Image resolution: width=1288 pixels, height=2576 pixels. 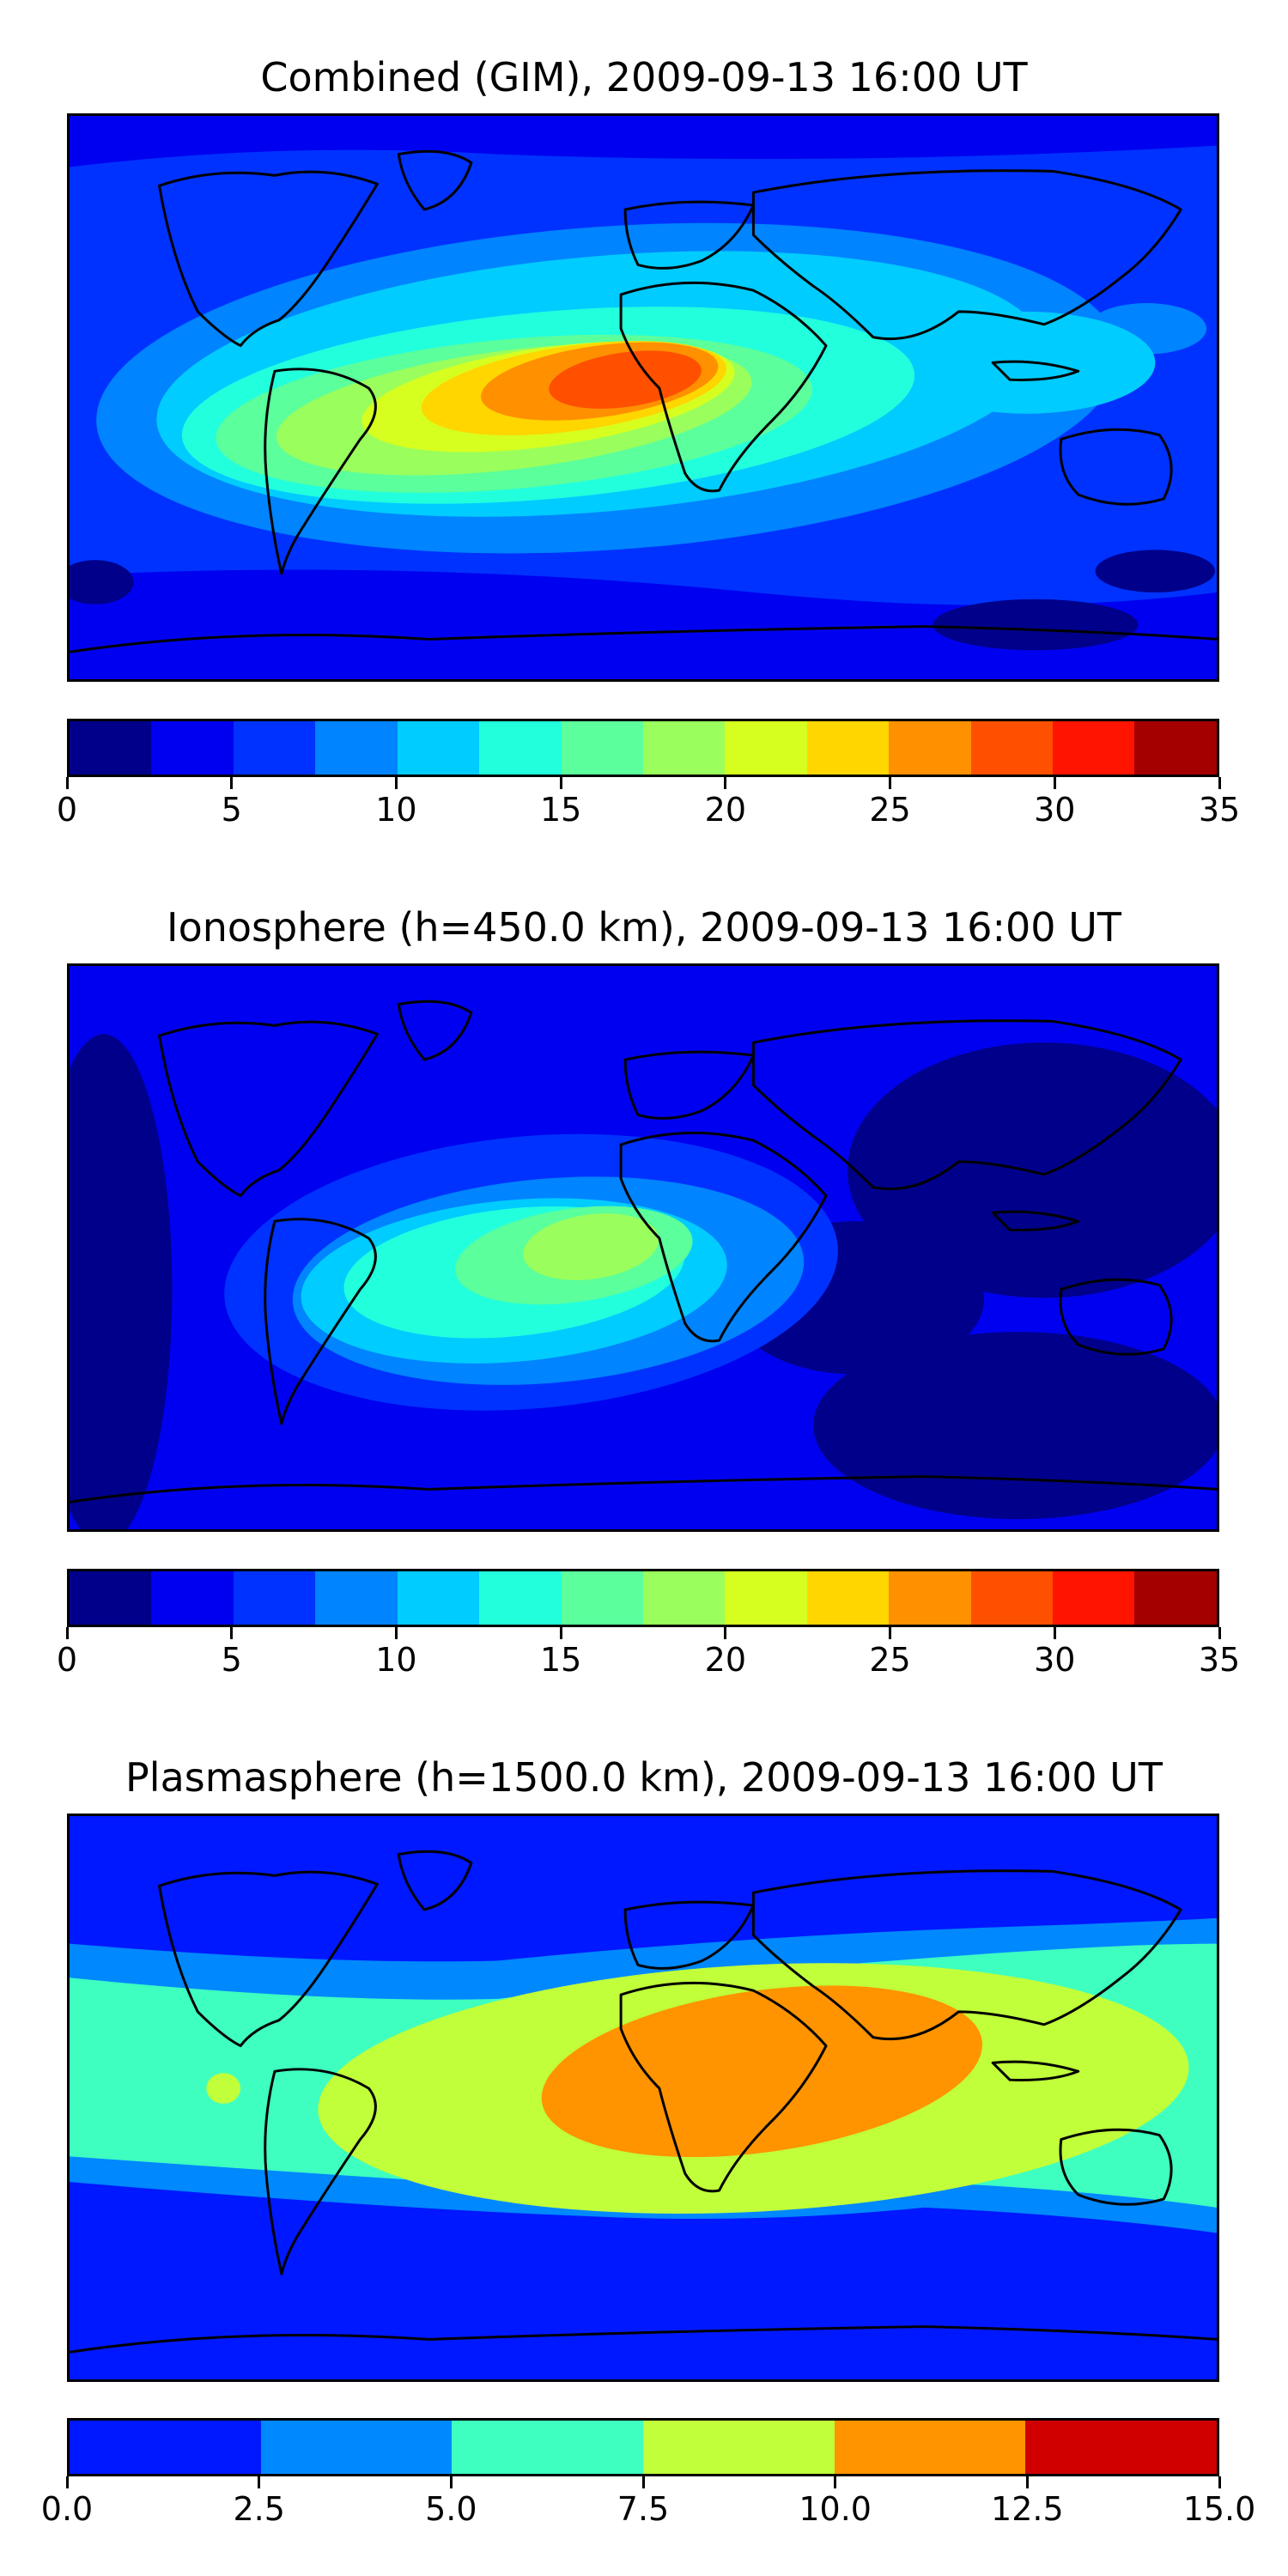 I want to click on colorbar-plasmasphere, so click(x=643, y=2447).